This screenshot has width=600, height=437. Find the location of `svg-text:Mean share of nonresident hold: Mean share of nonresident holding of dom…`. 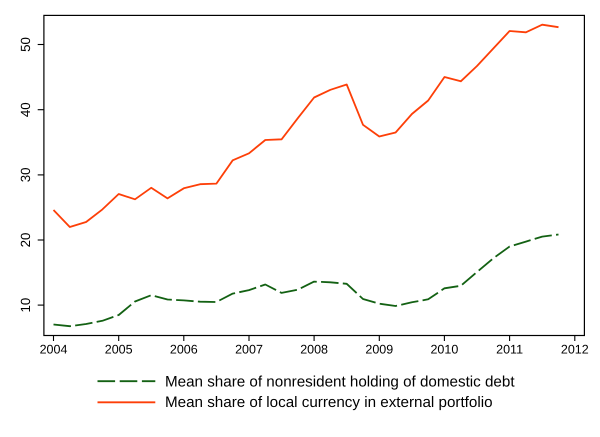

svg-text:Mean share of nonresident hold: Mean share of nonresident holding of dom… is located at coordinates (340, 381).